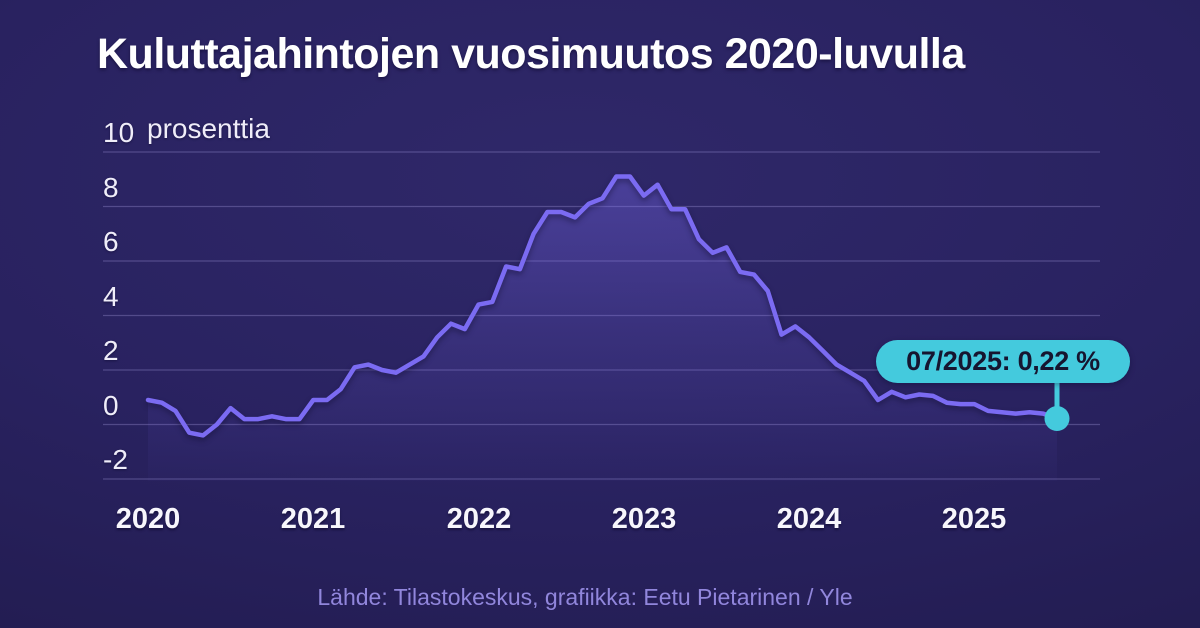 This screenshot has width=1200, height=628. Describe the element at coordinates (111, 350) in the screenshot. I see `y-axis-tick-label: 2` at that location.